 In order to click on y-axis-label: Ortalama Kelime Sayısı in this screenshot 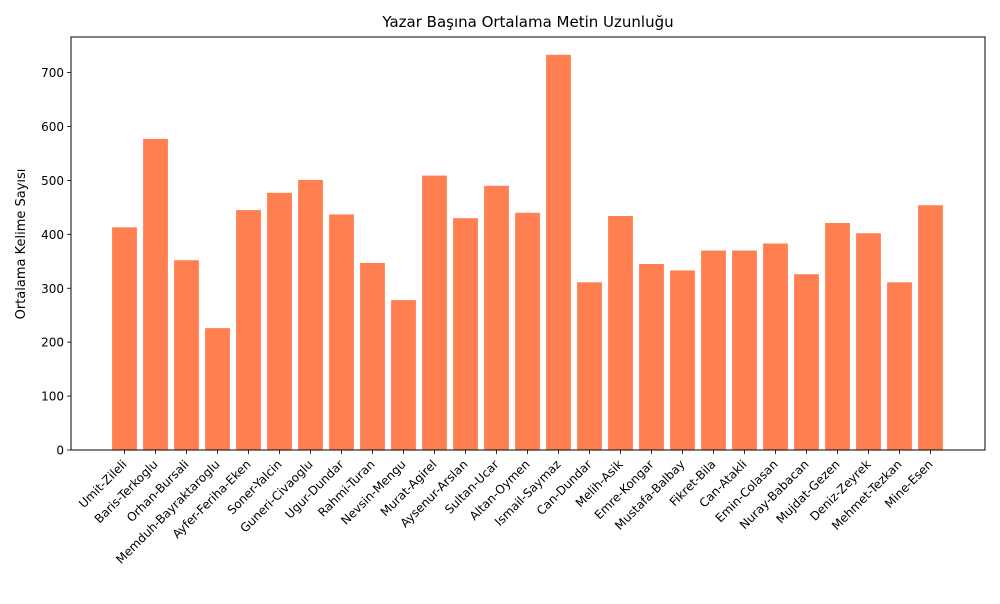, I will do `click(21, 244)`.